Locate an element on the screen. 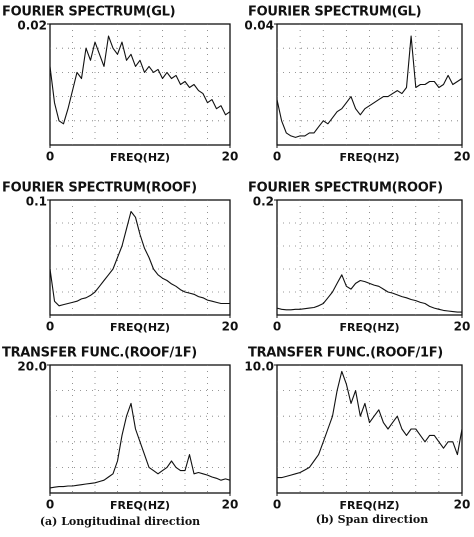  y-tick-label: 0.04 is located at coordinates (259, 26).